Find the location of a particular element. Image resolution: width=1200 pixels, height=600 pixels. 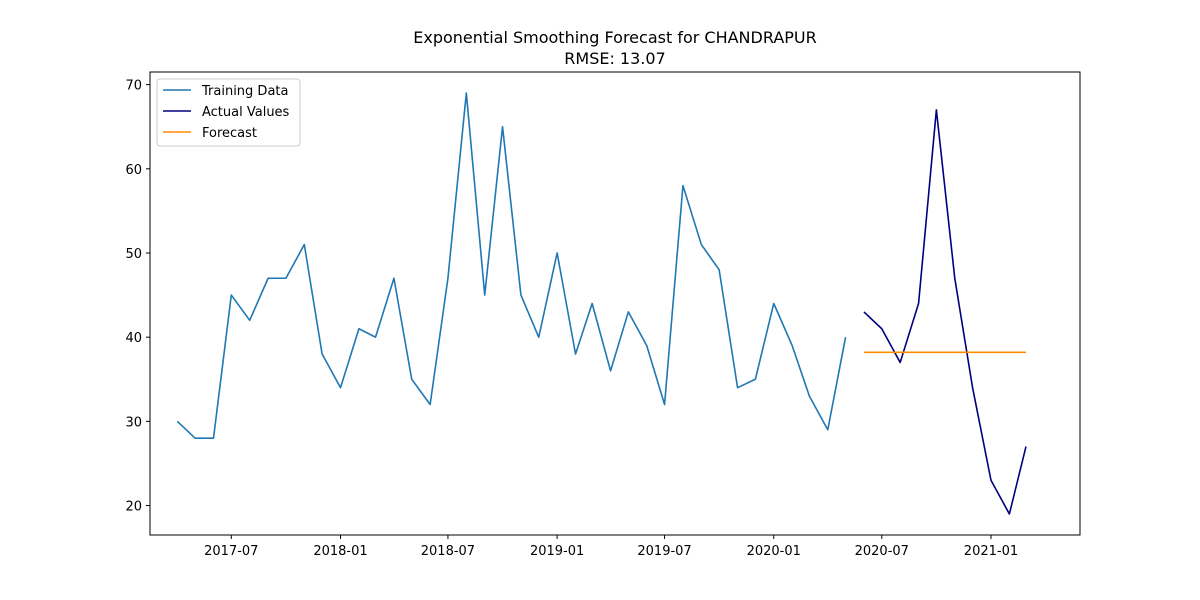

x-tick-label: 2021-01 is located at coordinates (991, 551).